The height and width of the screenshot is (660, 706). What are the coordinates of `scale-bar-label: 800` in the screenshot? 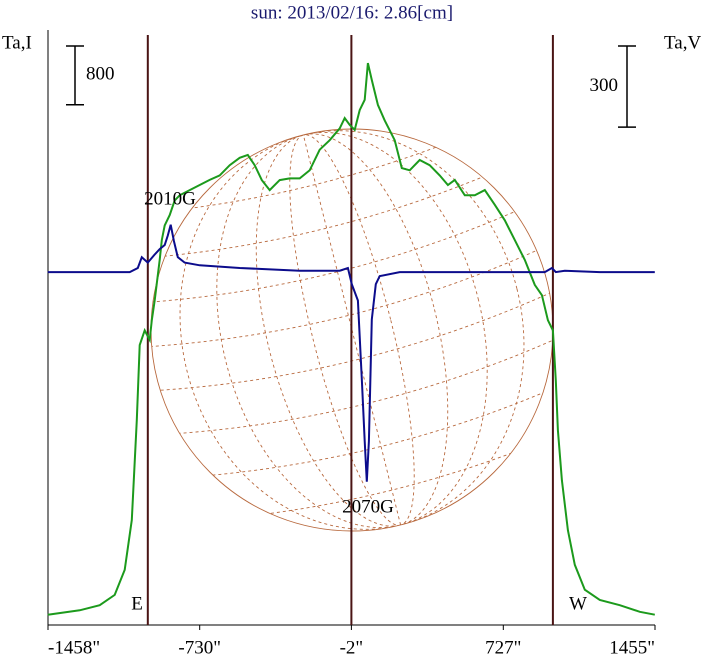 It's located at (100, 74).